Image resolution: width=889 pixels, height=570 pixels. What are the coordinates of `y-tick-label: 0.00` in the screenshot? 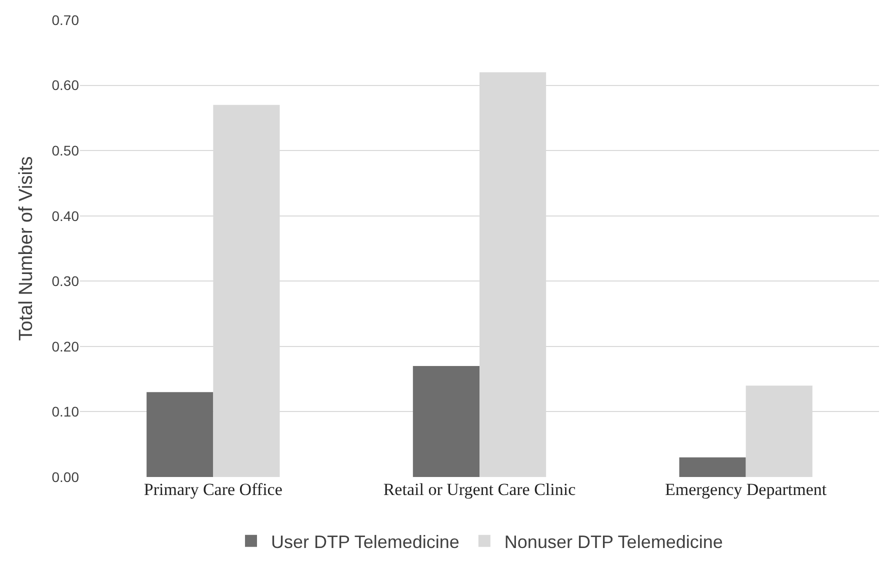 It's located at (66, 476).